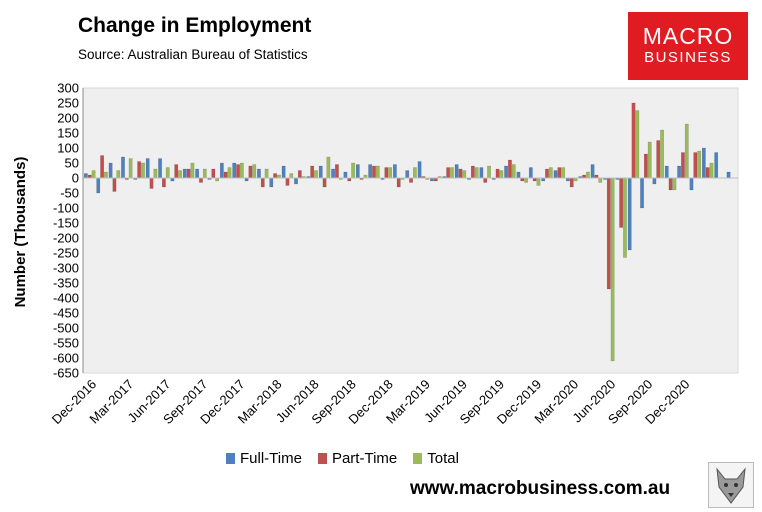  Describe the element at coordinates (66, 283) in the screenshot. I see `y-tick-label: -350` at that location.